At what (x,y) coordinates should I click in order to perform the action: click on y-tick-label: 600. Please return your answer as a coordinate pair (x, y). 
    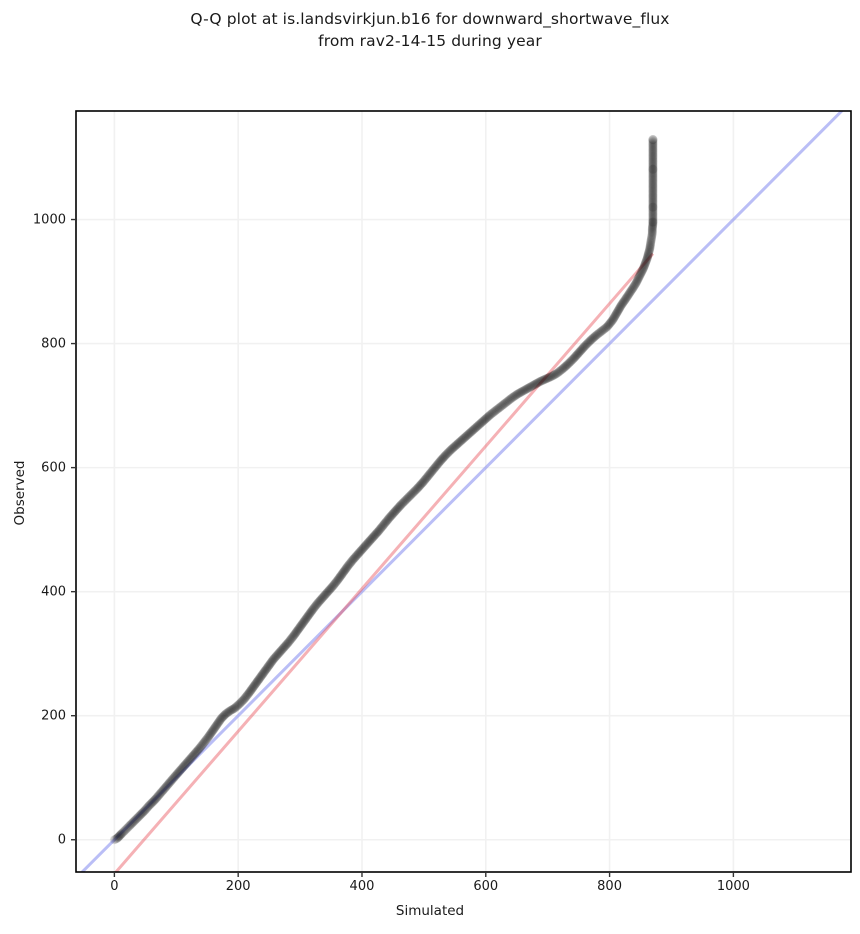
    Looking at the image, I should click on (53, 468).